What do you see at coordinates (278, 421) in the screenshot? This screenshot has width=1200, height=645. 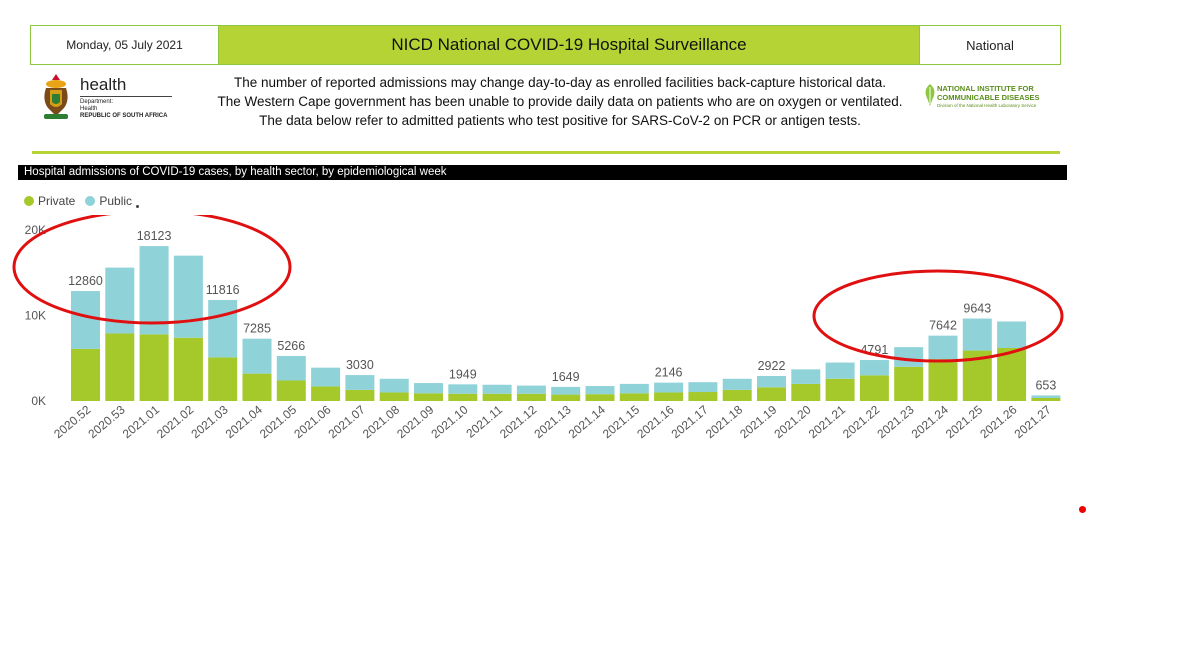 I see `x-tick-label: 2021.05` at bounding box center [278, 421].